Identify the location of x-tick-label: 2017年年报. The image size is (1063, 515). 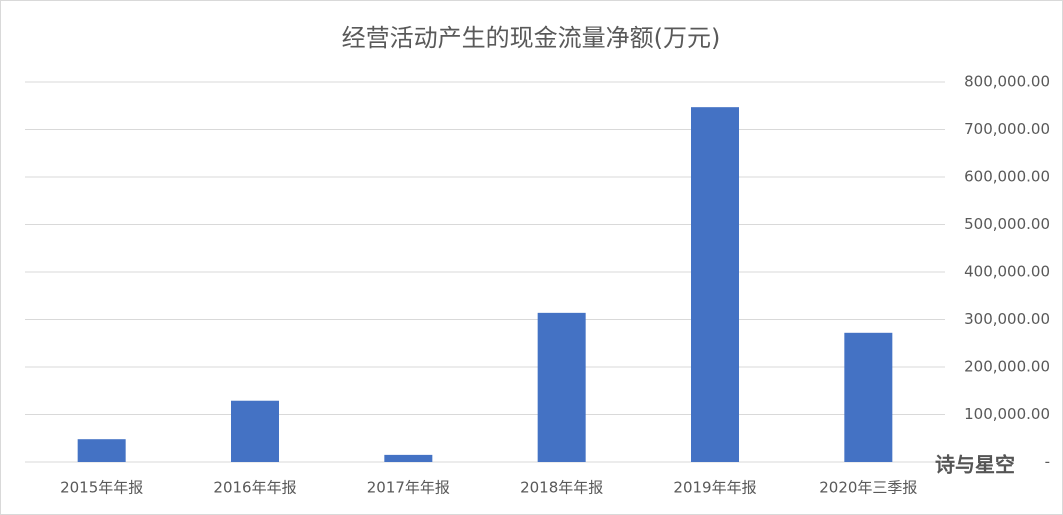
(408, 488).